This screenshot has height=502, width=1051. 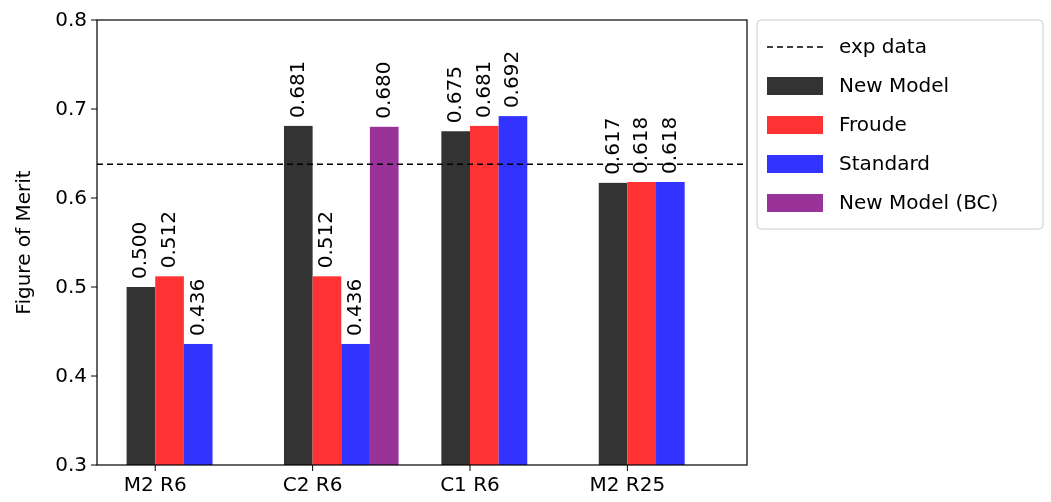 I want to click on y-tick-label: 0.8, so click(x=71, y=18).